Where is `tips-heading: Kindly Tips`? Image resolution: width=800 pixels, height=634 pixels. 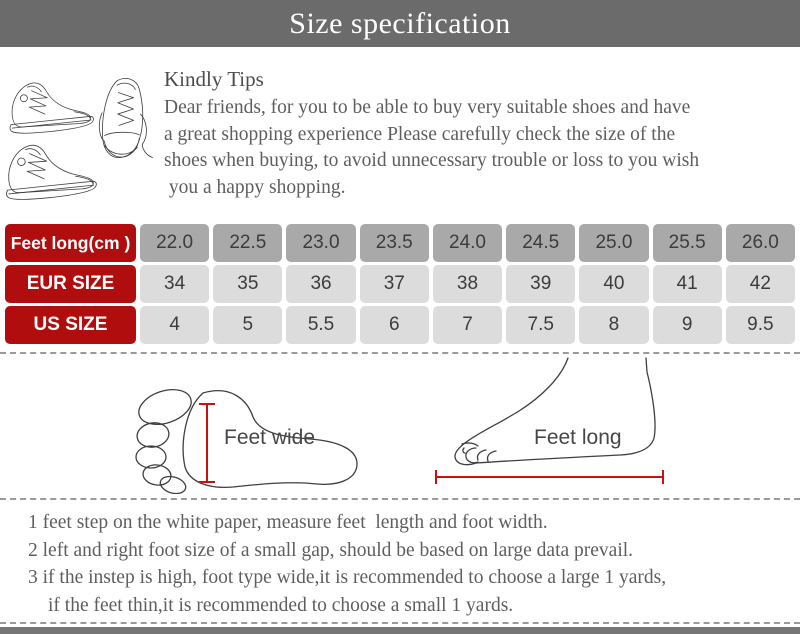
tips-heading: Kindly Tips is located at coordinates (214, 79).